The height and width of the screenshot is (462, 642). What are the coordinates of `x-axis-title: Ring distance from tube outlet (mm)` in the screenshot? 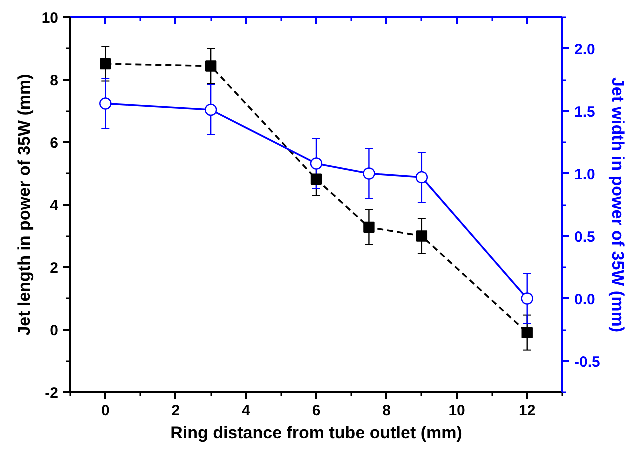 It's located at (316, 433).